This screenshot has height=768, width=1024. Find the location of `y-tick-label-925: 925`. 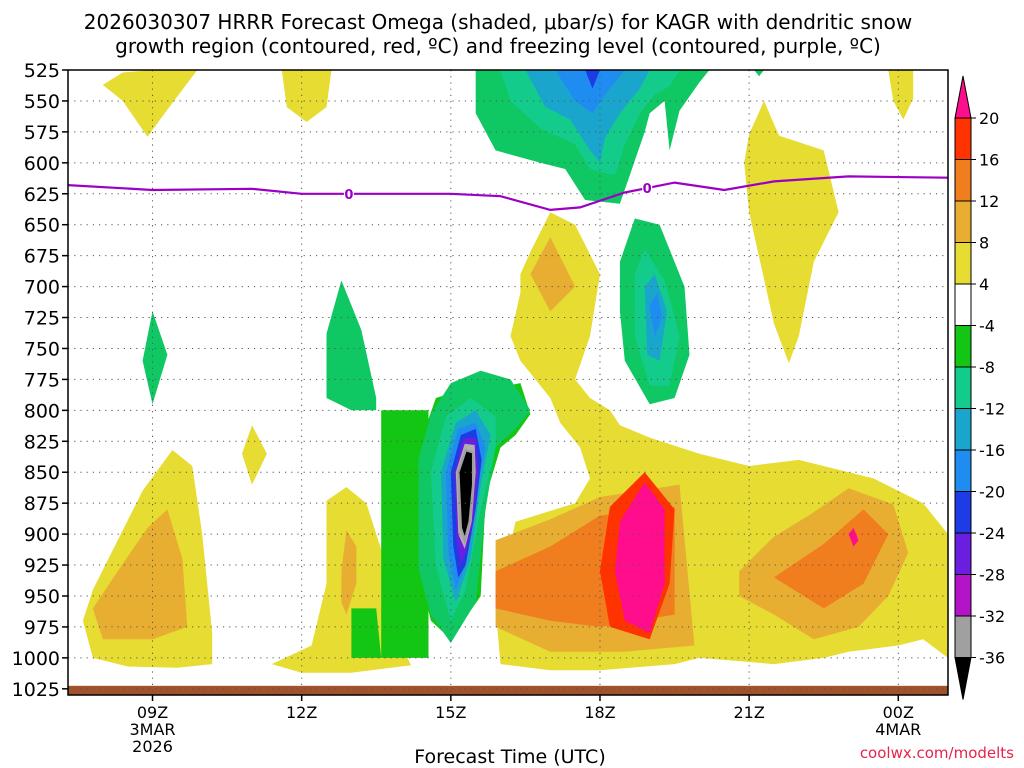

y-tick-label-925: 925 is located at coordinates (42, 566).